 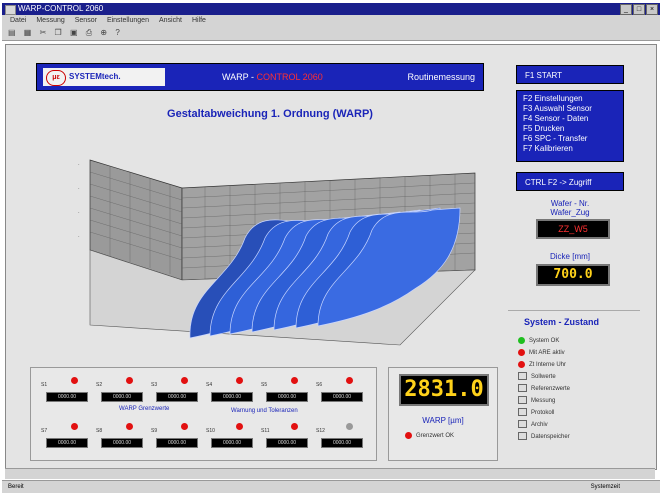 What do you see at coordinates (444, 390) in the screenshot?
I see `warp-value-display: 2831.0` at bounding box center [444, 390].